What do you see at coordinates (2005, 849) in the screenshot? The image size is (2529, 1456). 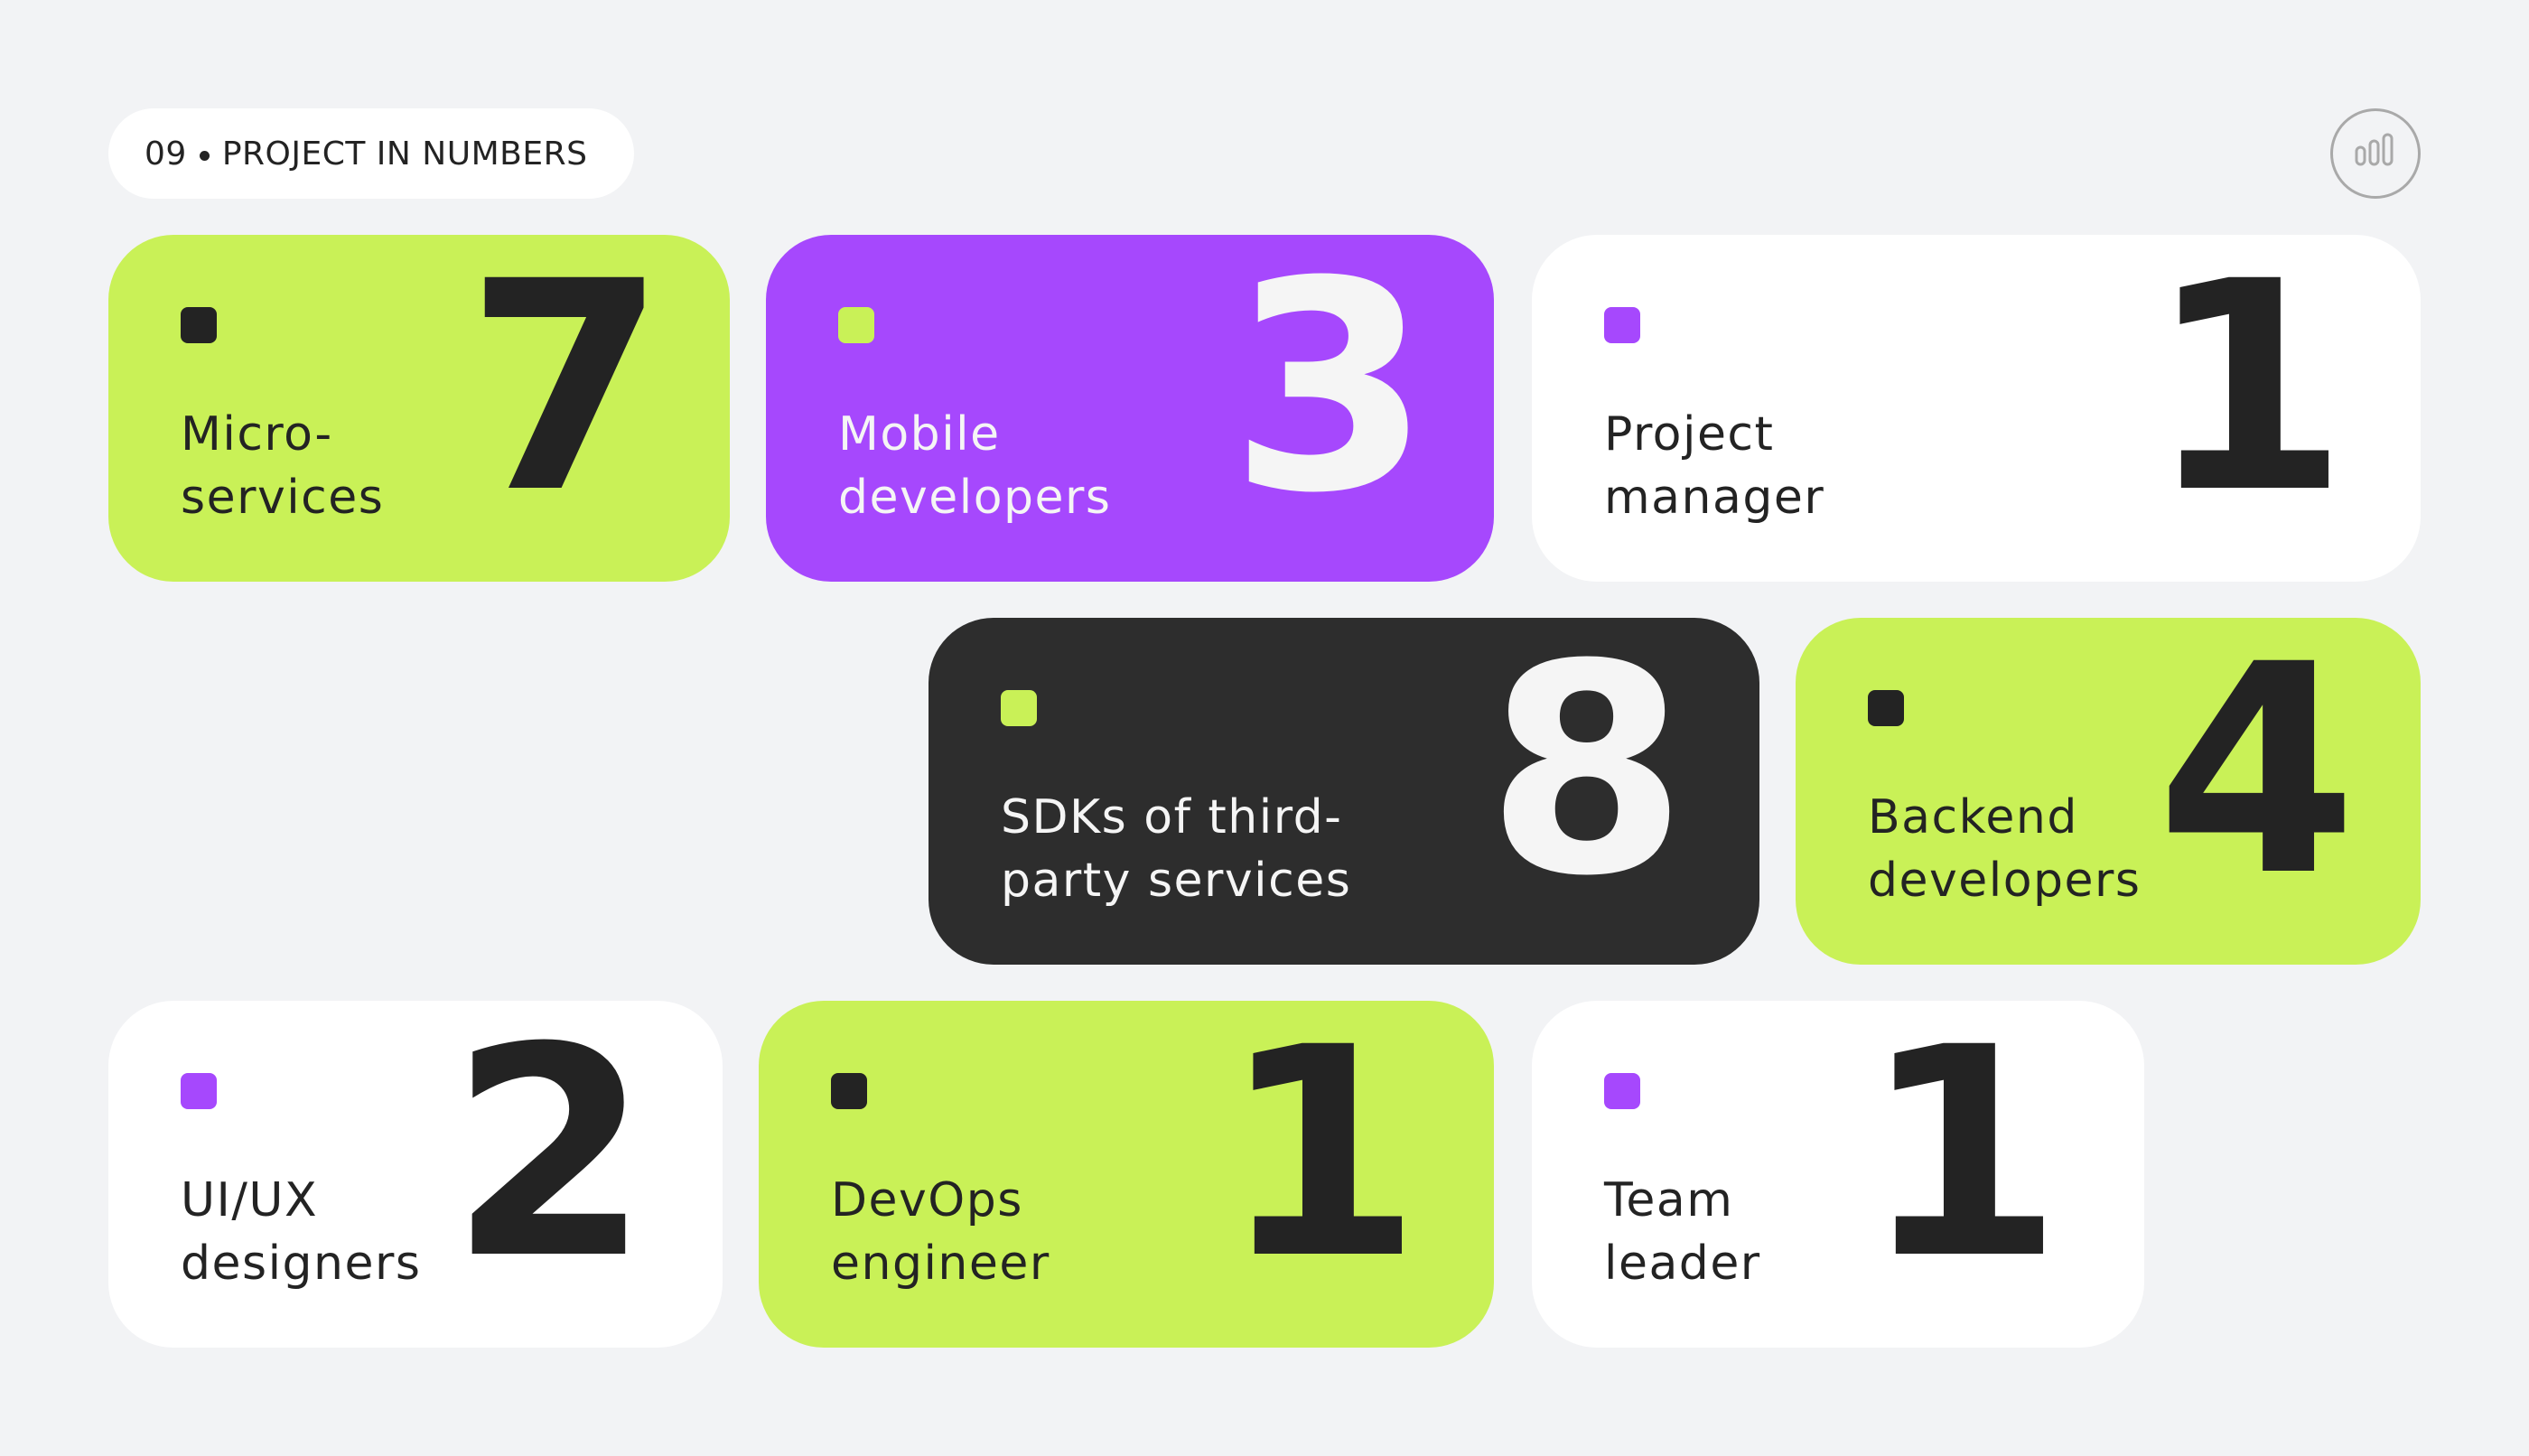 I see `stat-label: Backend developers` at bounding box center [2005, 849].